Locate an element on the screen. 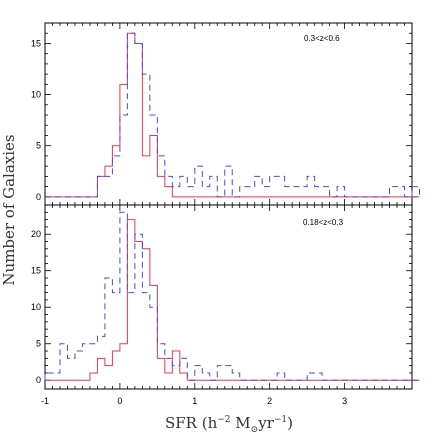 The height and width of the screenshot is (436, 436). panel-bottom-annotation: 0.18<z<0.3 is located at coordinates (323, 222).